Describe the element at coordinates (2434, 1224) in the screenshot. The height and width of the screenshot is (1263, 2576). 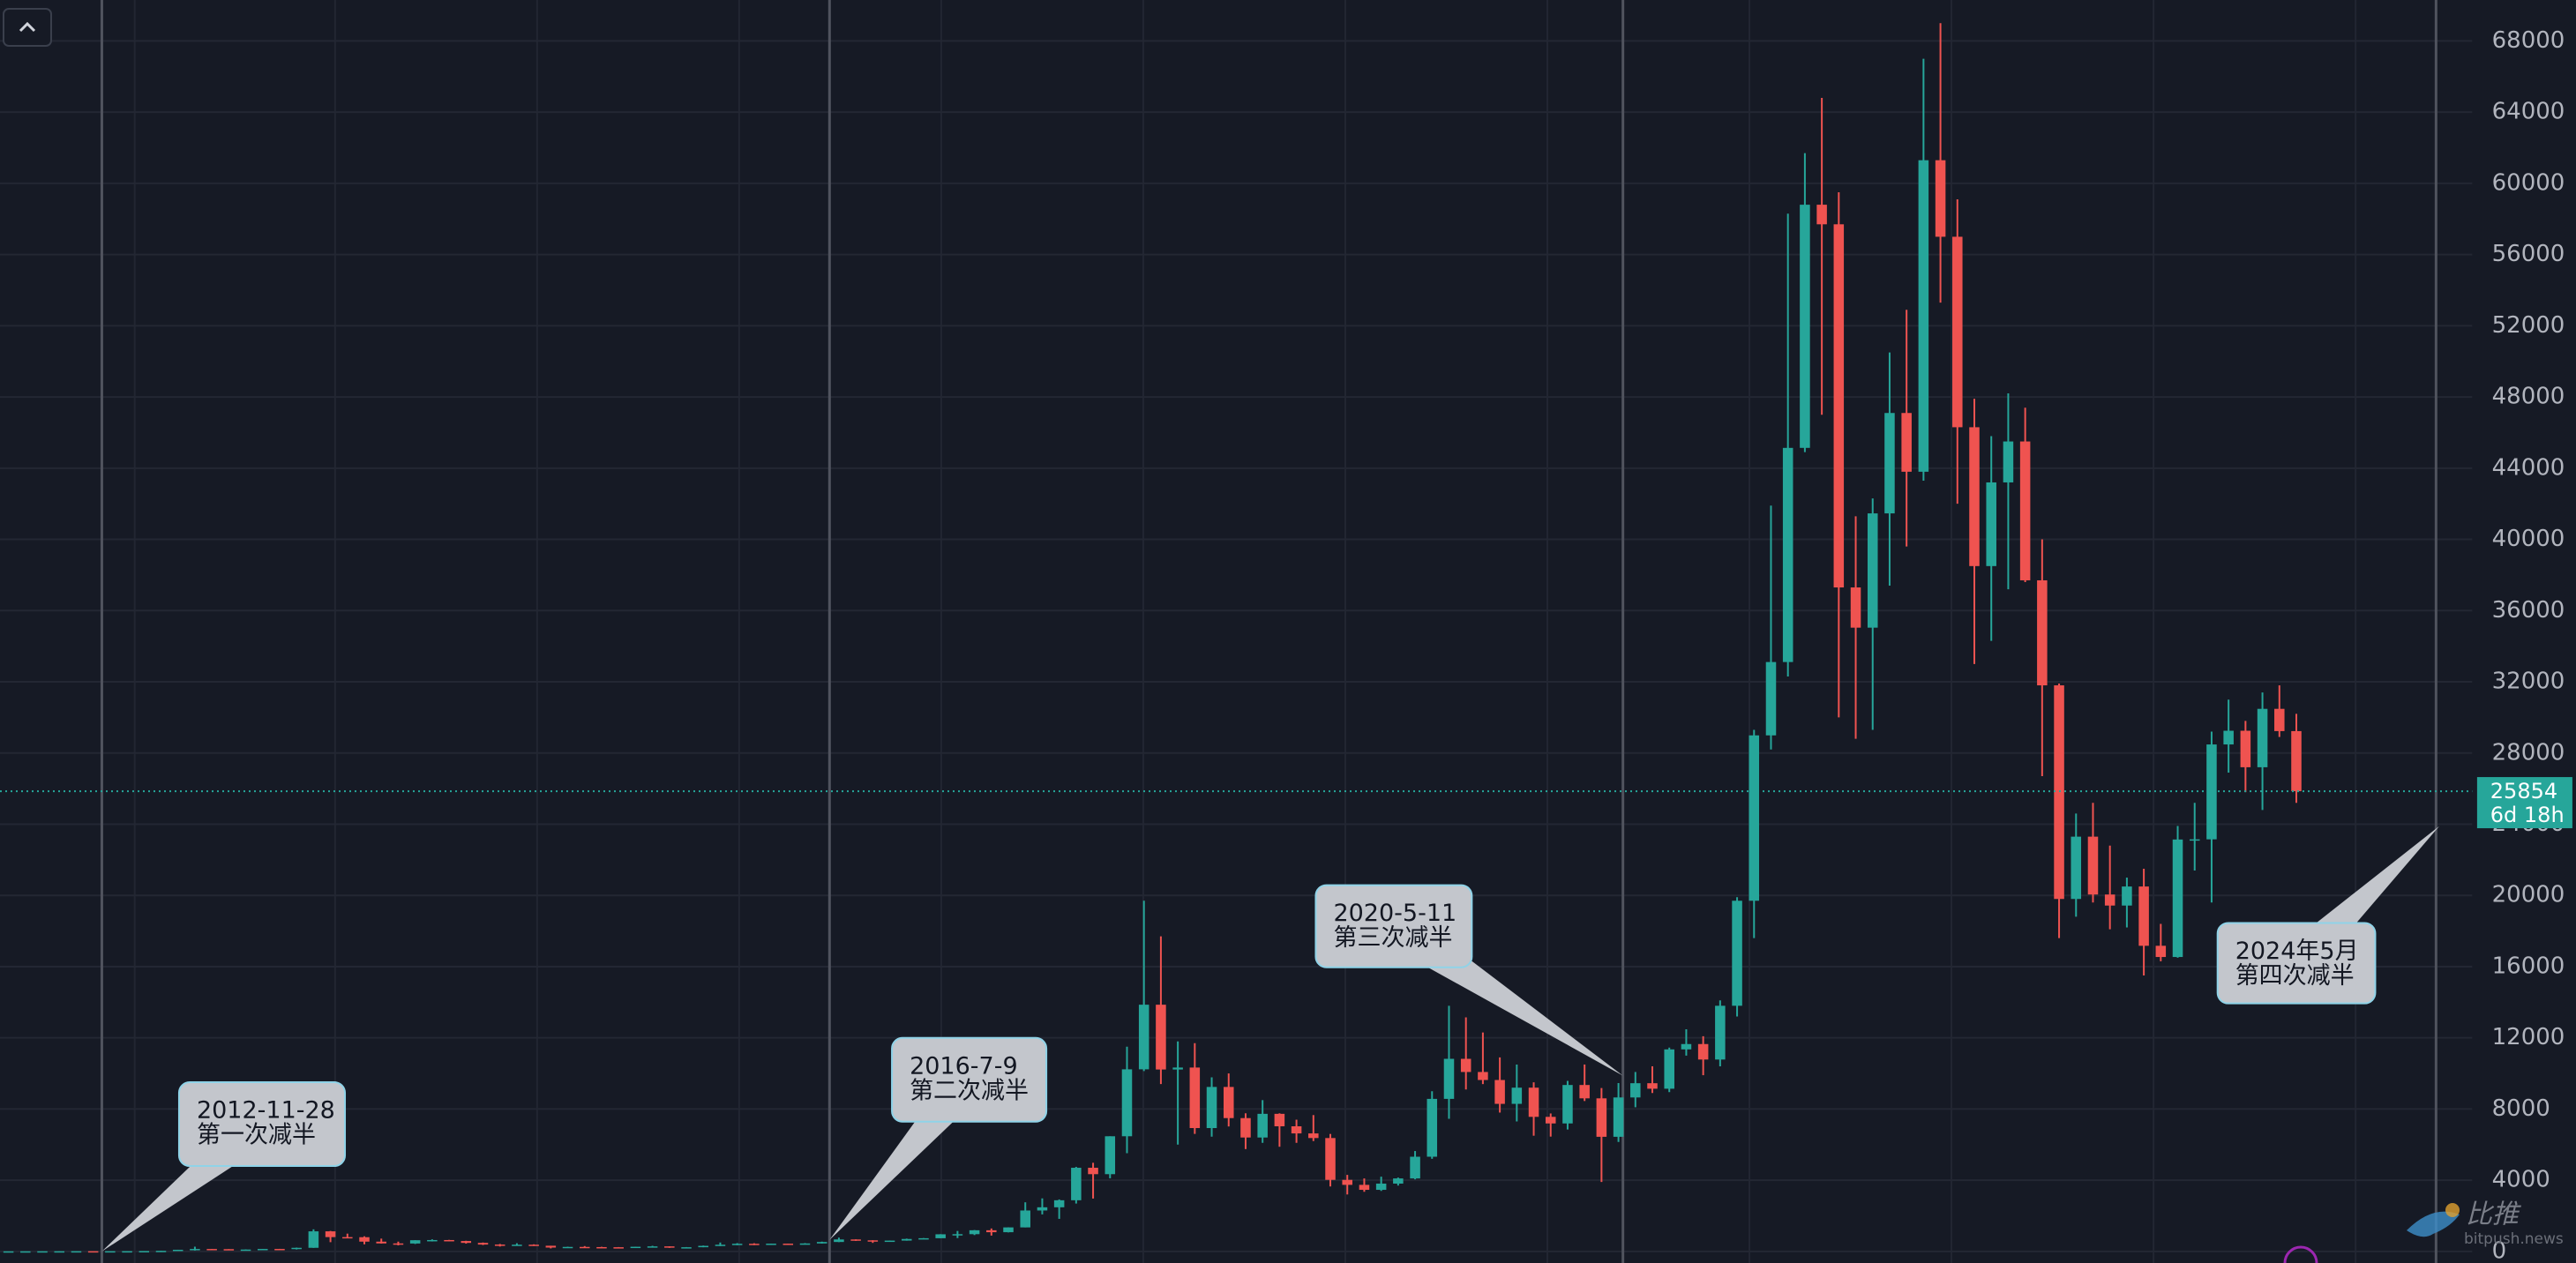
I see `watermark-bird` at that location.